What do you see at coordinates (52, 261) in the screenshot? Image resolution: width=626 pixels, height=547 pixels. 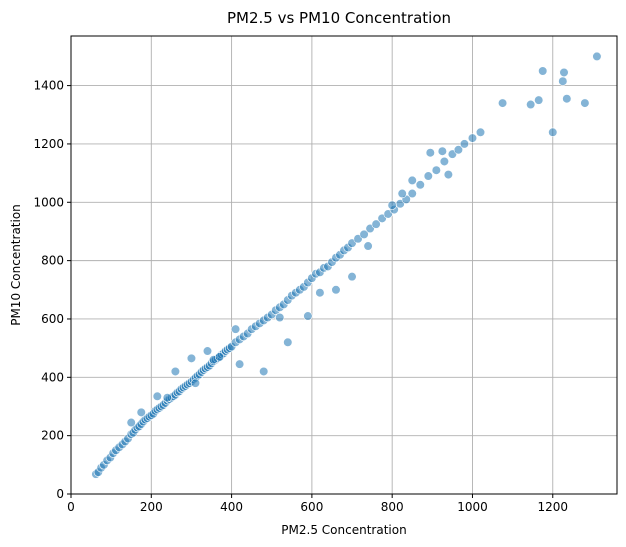 I see `y-tick-label: 800` at bounding box center [52, 261].